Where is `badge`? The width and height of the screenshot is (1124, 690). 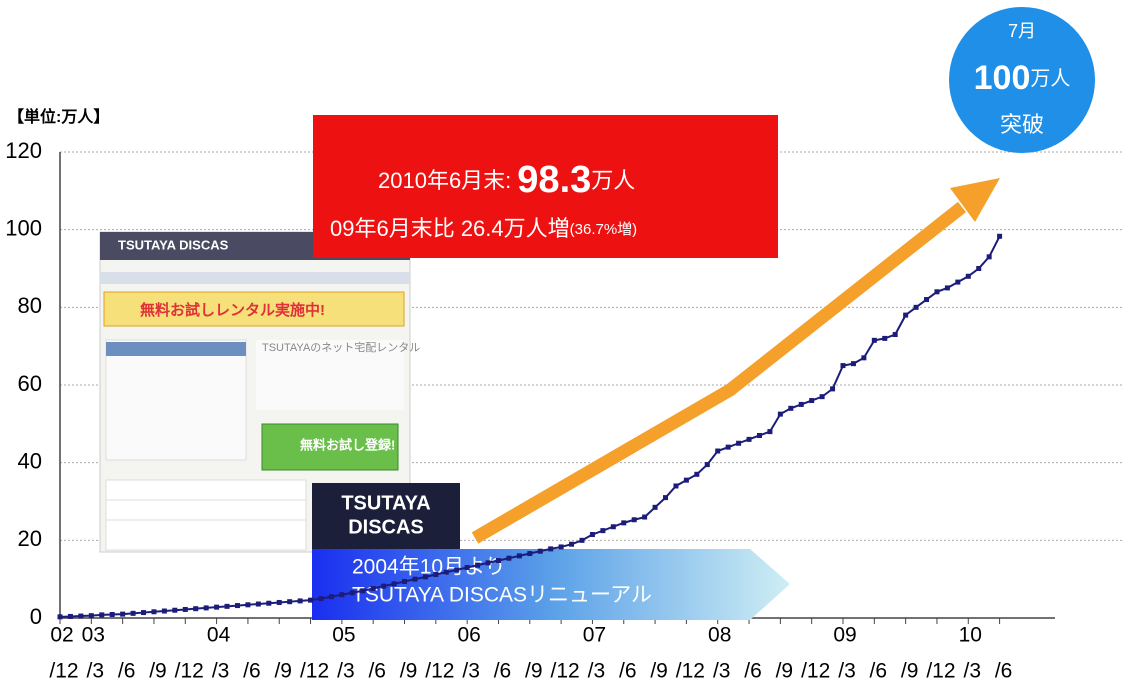
badge is located at coordinates (1022, 80).